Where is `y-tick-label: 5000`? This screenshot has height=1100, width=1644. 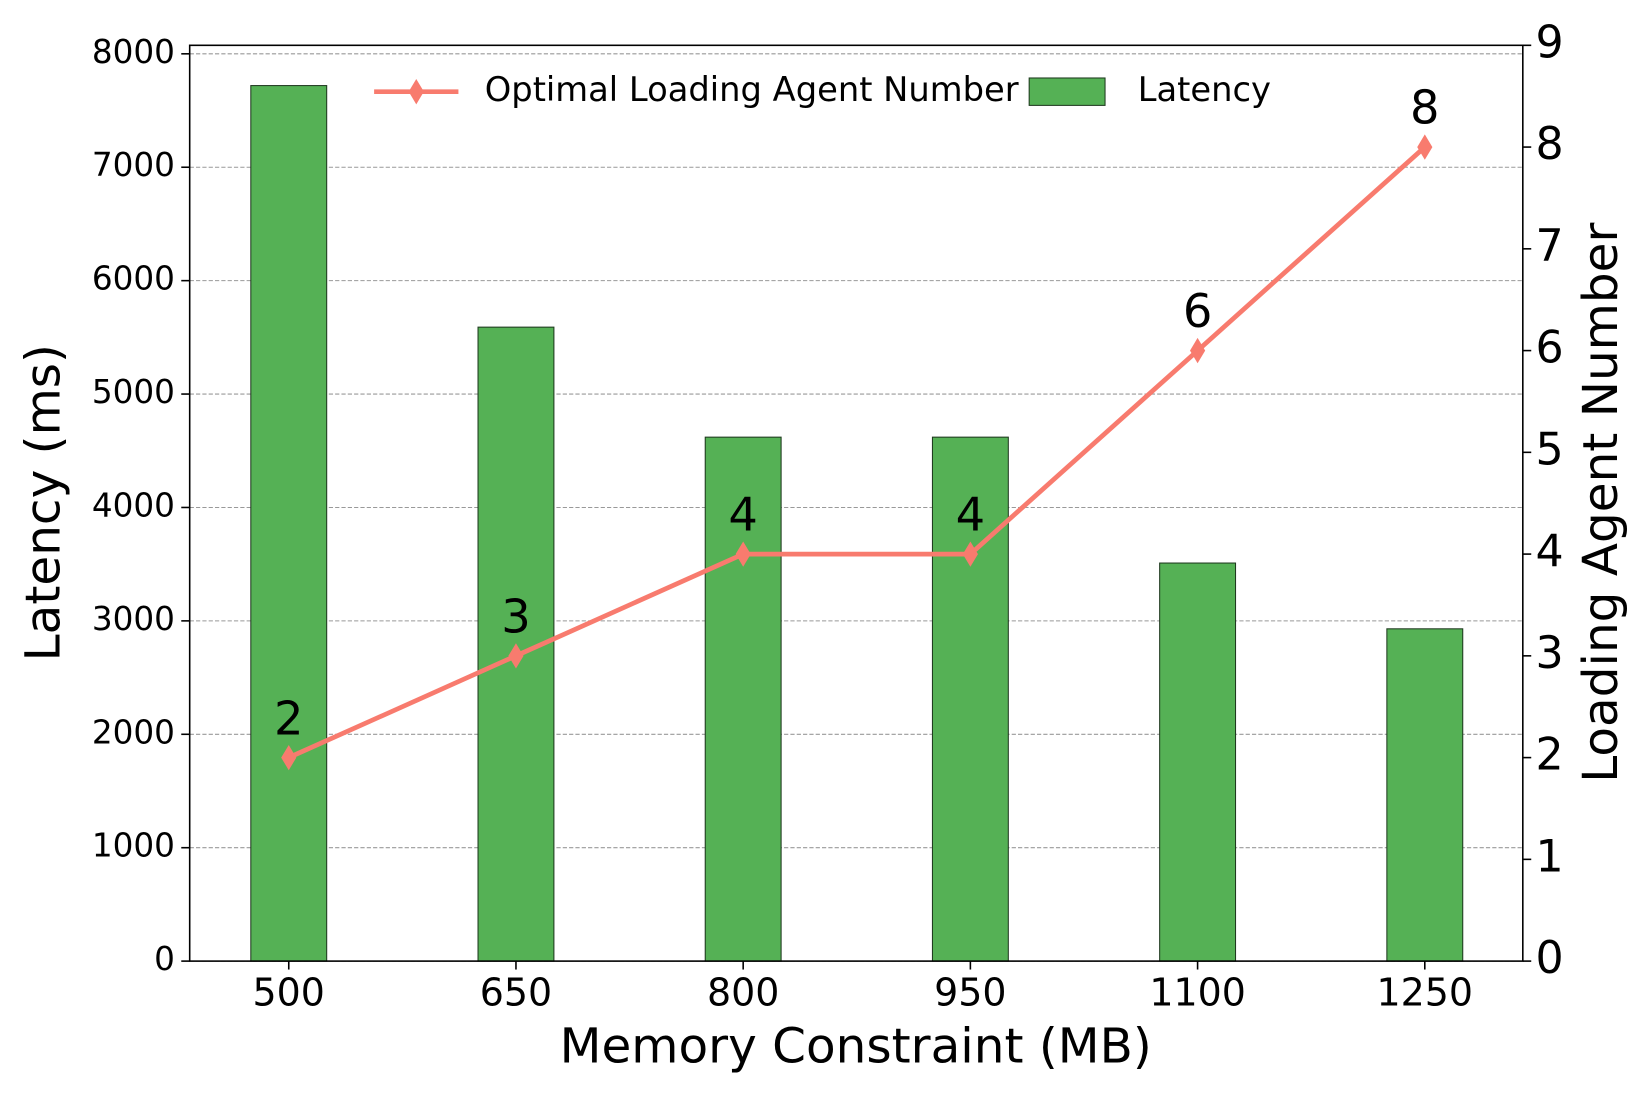 y-tick-label: 5000 is located at coordinates (133, 392).